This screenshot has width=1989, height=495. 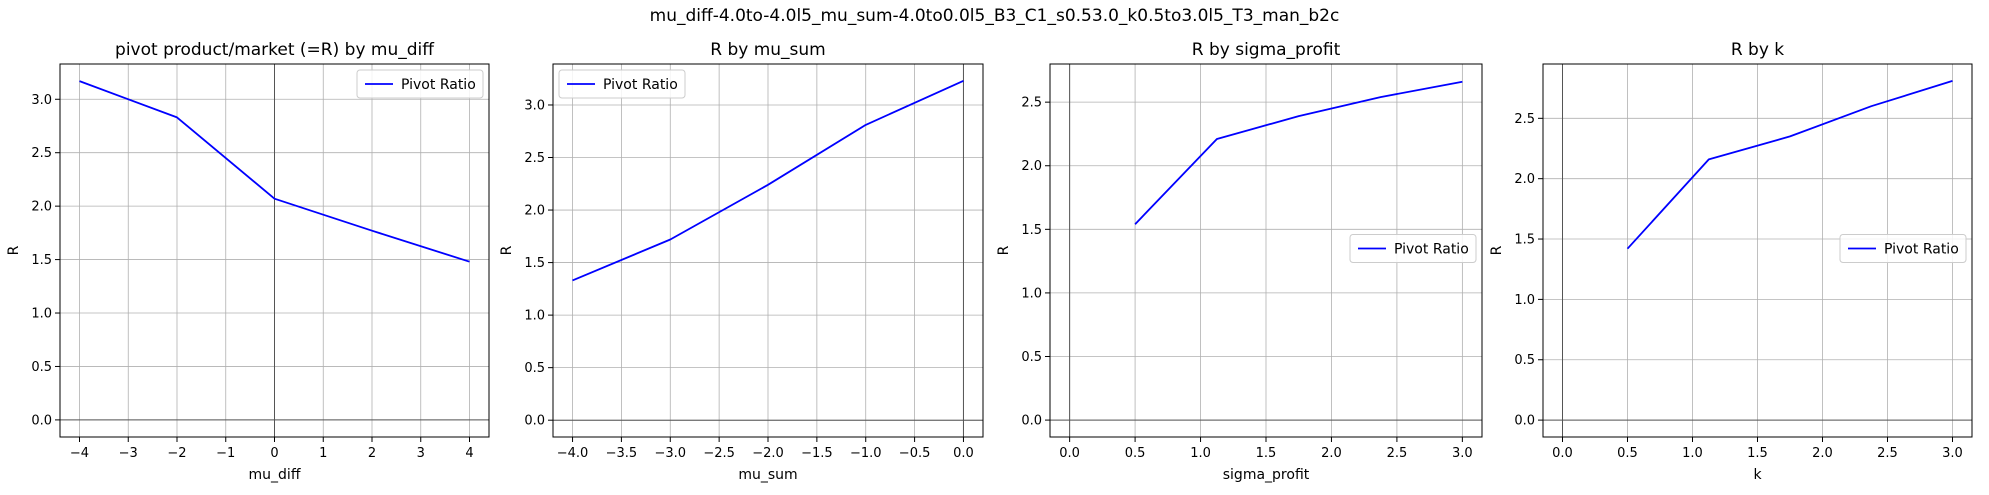 I want to click on x-tick-label-6: −1.0, so click(x=866, y=453).